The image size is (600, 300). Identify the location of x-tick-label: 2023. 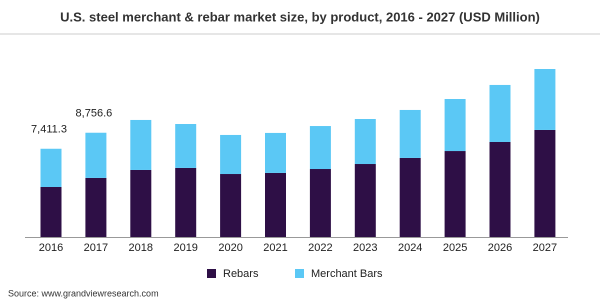
(365, 248).